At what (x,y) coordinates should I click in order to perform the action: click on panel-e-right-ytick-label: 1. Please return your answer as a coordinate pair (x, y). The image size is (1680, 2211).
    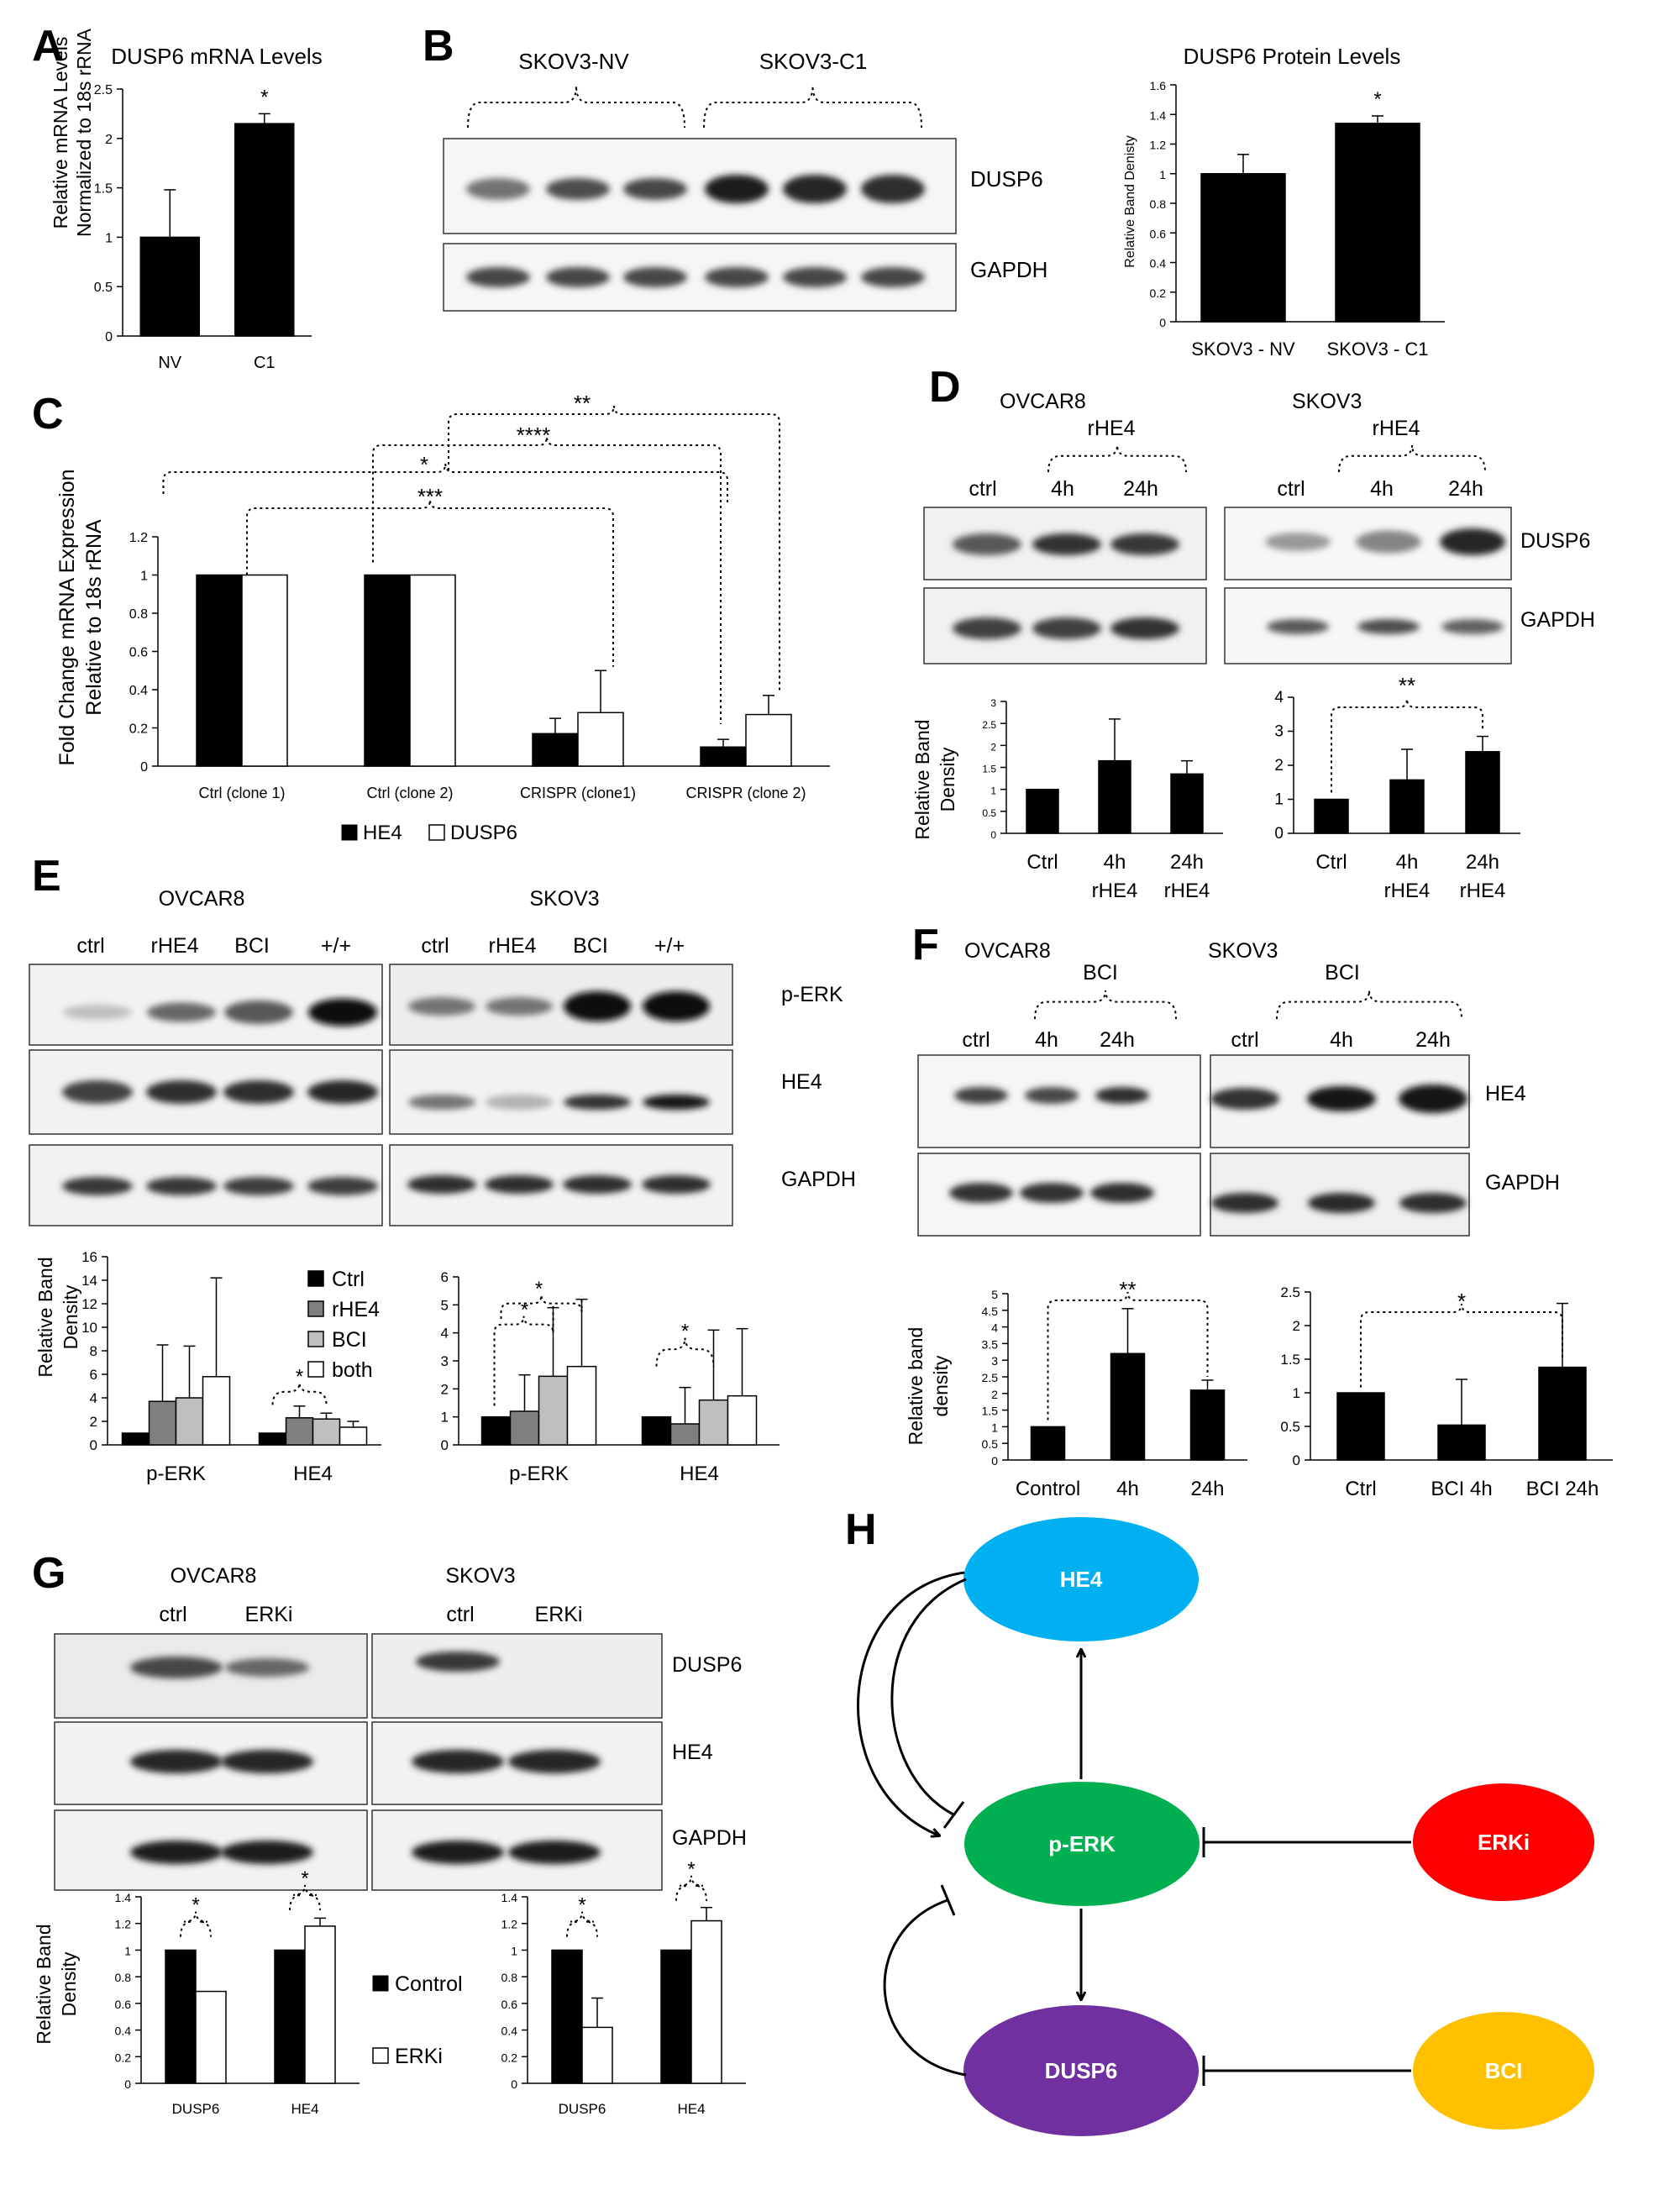
    Looking at the image, I should click on (445, 1418).